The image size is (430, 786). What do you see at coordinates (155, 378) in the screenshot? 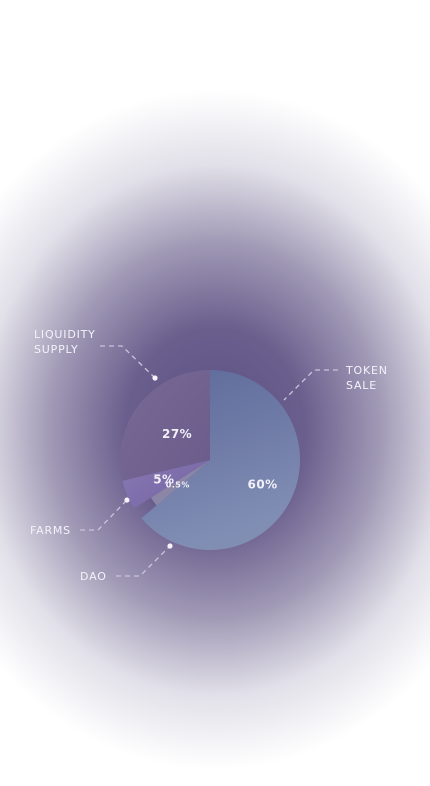
I see `callout-dot-liquidity-supply` at bounding box center [155, 378].